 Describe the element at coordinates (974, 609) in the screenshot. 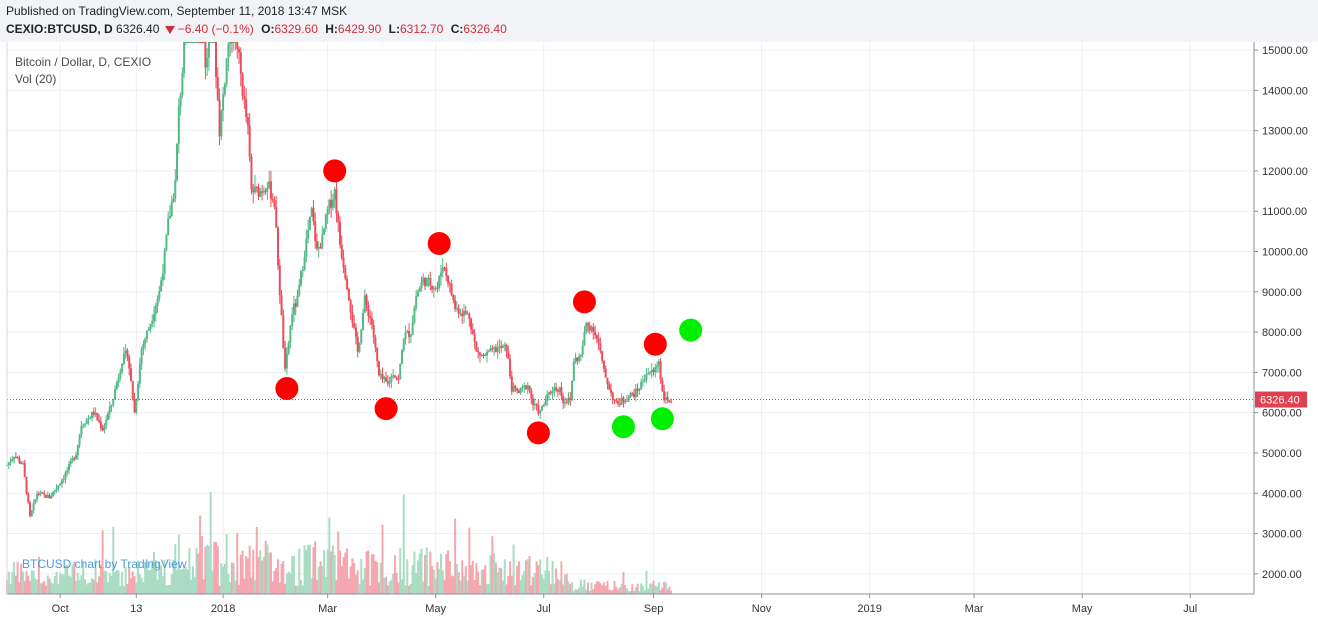

I see `time-tick-label: Mar` at that location.